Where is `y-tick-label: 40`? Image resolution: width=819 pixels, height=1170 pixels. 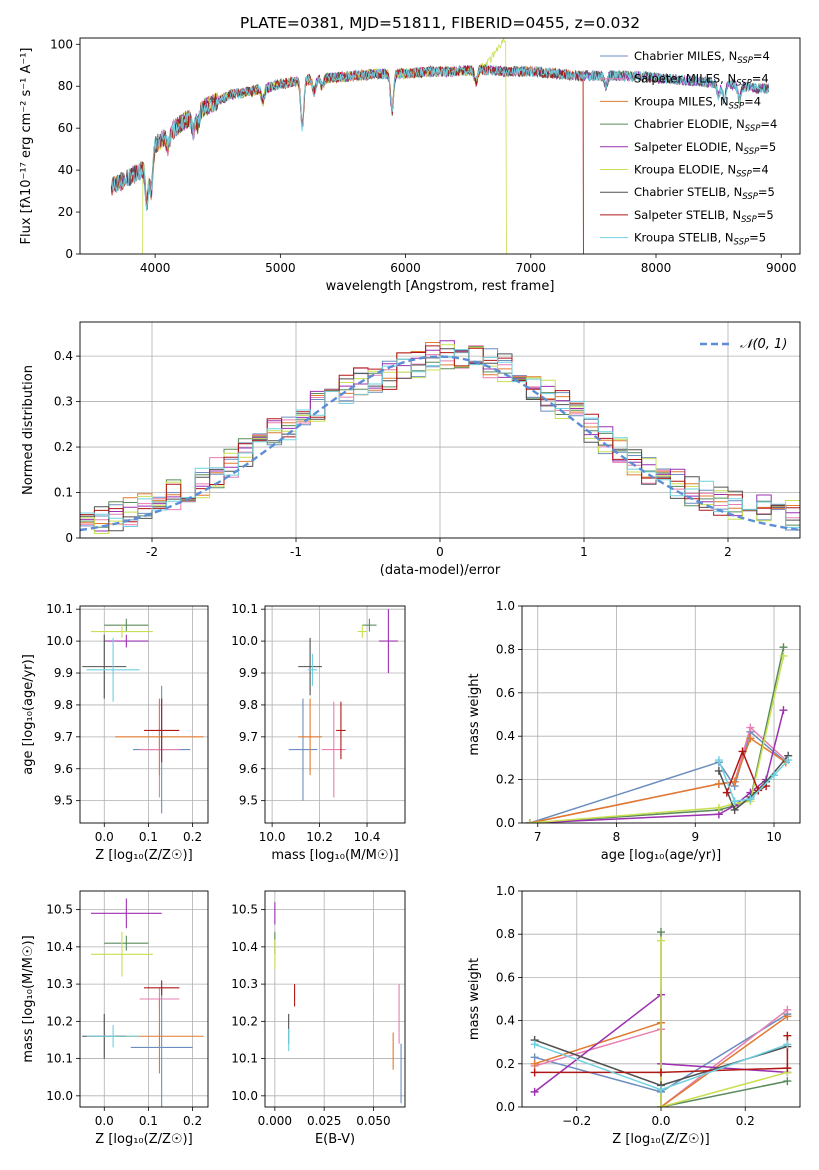 y-tick-label: 40 is located at coordinates (65, 170).